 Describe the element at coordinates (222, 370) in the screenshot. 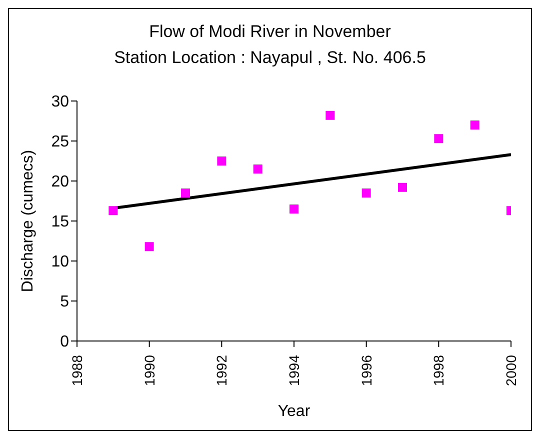

I see `x-tick-label: 1992` at that location.